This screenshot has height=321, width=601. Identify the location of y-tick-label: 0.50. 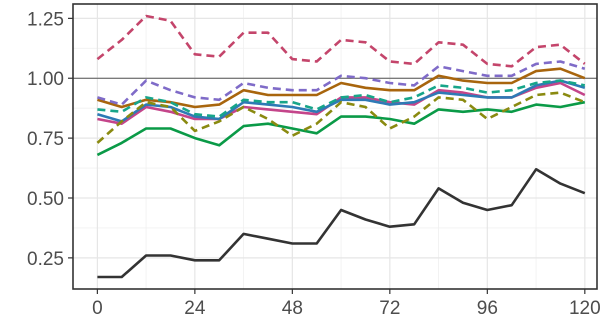
(45, 199).